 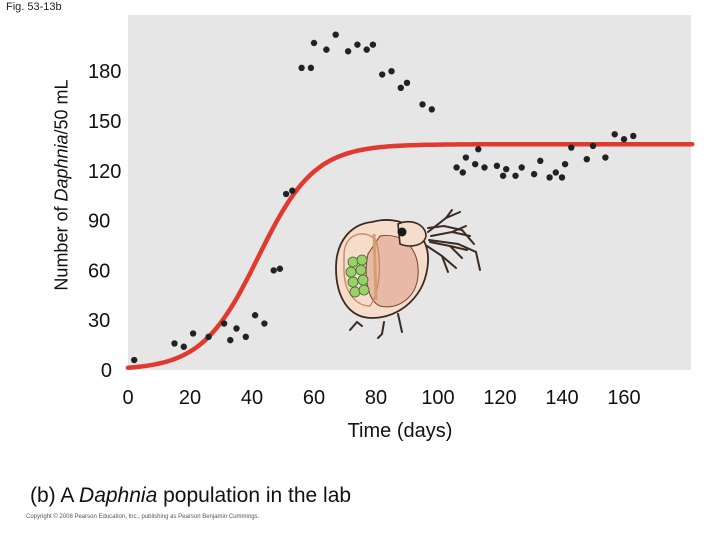 What do you see at coordinates (104, 172) in the screenshot?
I see `y-tick-label: 120` at bounding box center [104, 172].